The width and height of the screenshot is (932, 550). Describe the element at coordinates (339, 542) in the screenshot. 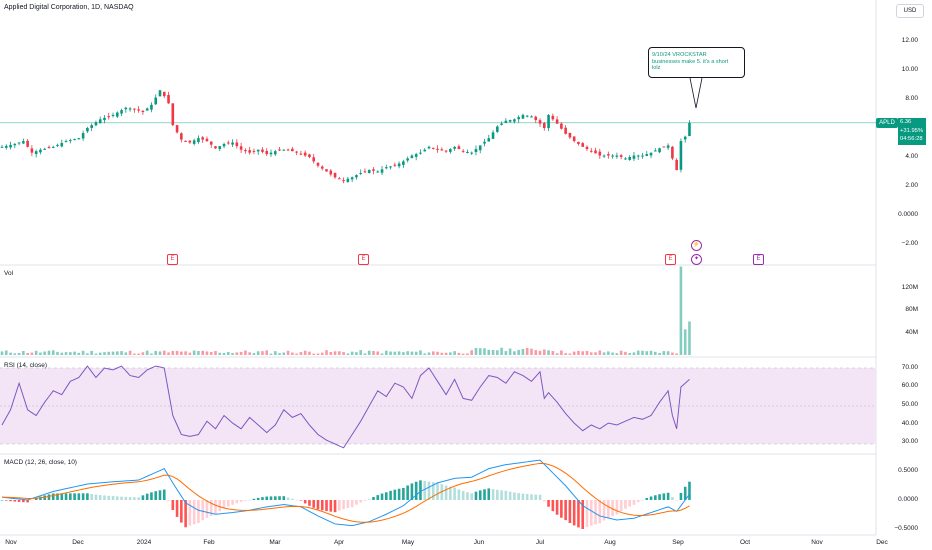

I see `x-tick: Apr` at that location.